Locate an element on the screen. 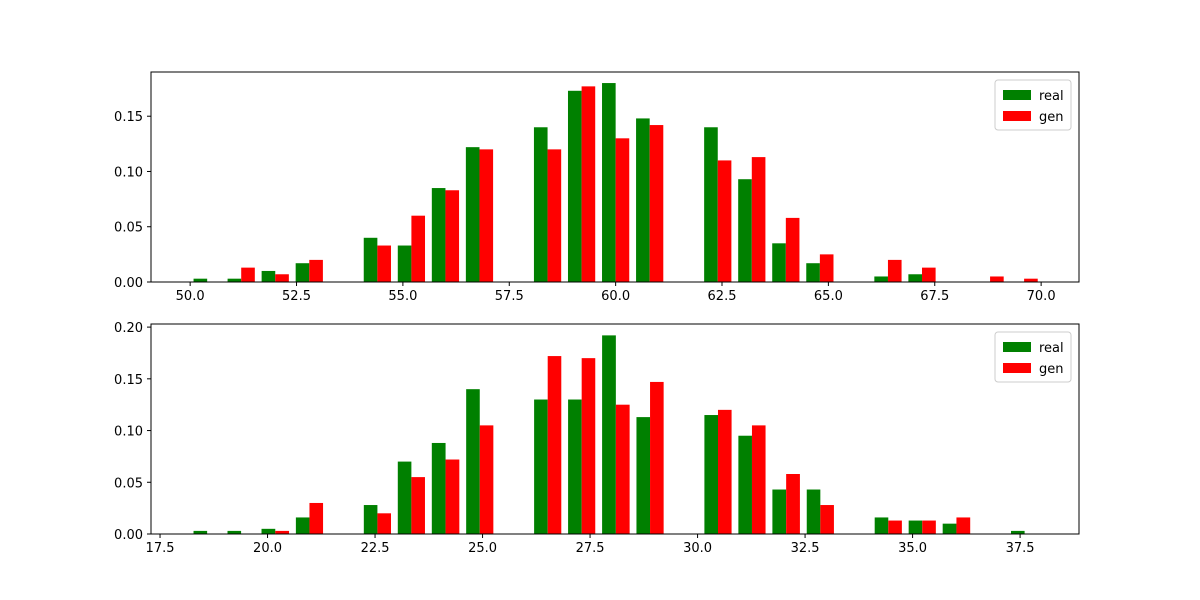  x-tick-label: 32.5 is located at coordinates (805, 548).